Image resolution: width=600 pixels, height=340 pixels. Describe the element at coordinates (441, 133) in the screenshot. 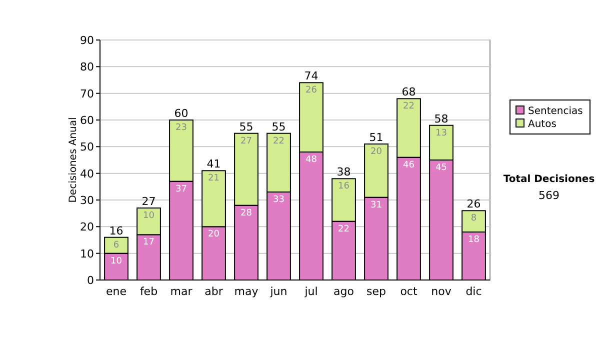

I see `data-label: 13` at that location.